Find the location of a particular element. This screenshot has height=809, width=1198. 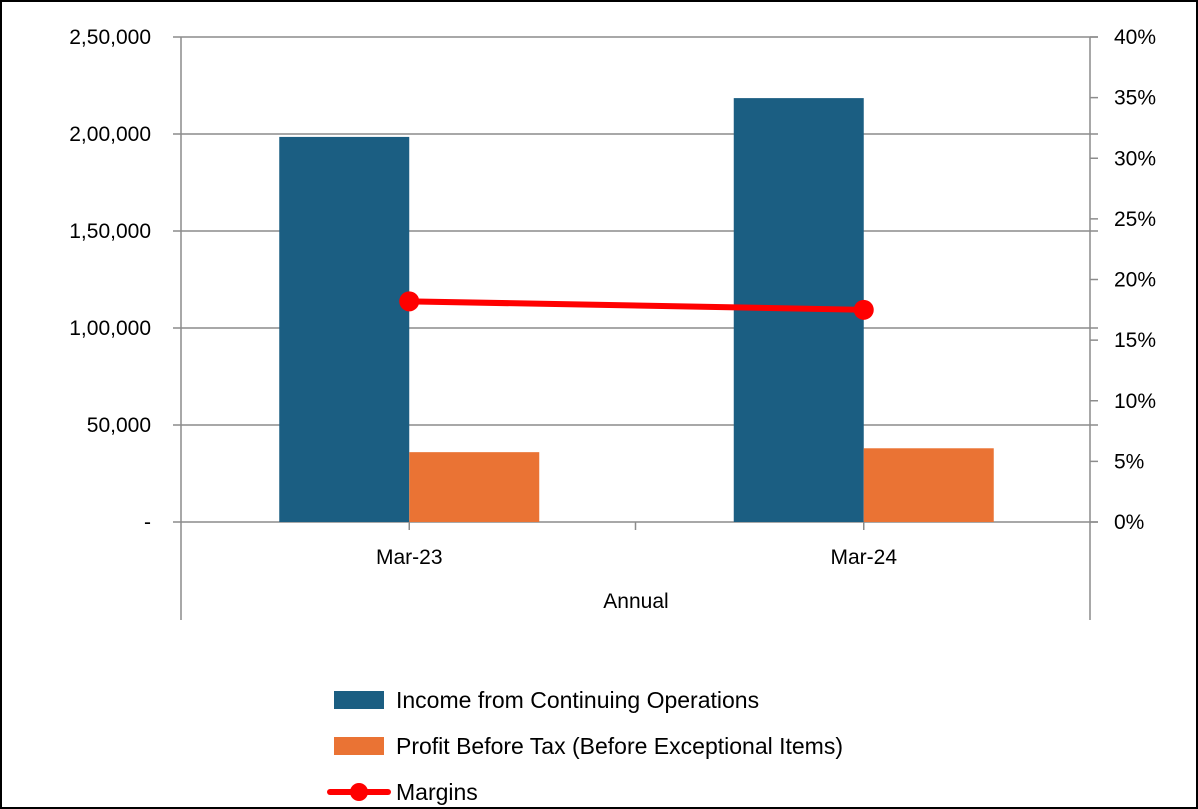

line-series is located at coordinates (636, 305).